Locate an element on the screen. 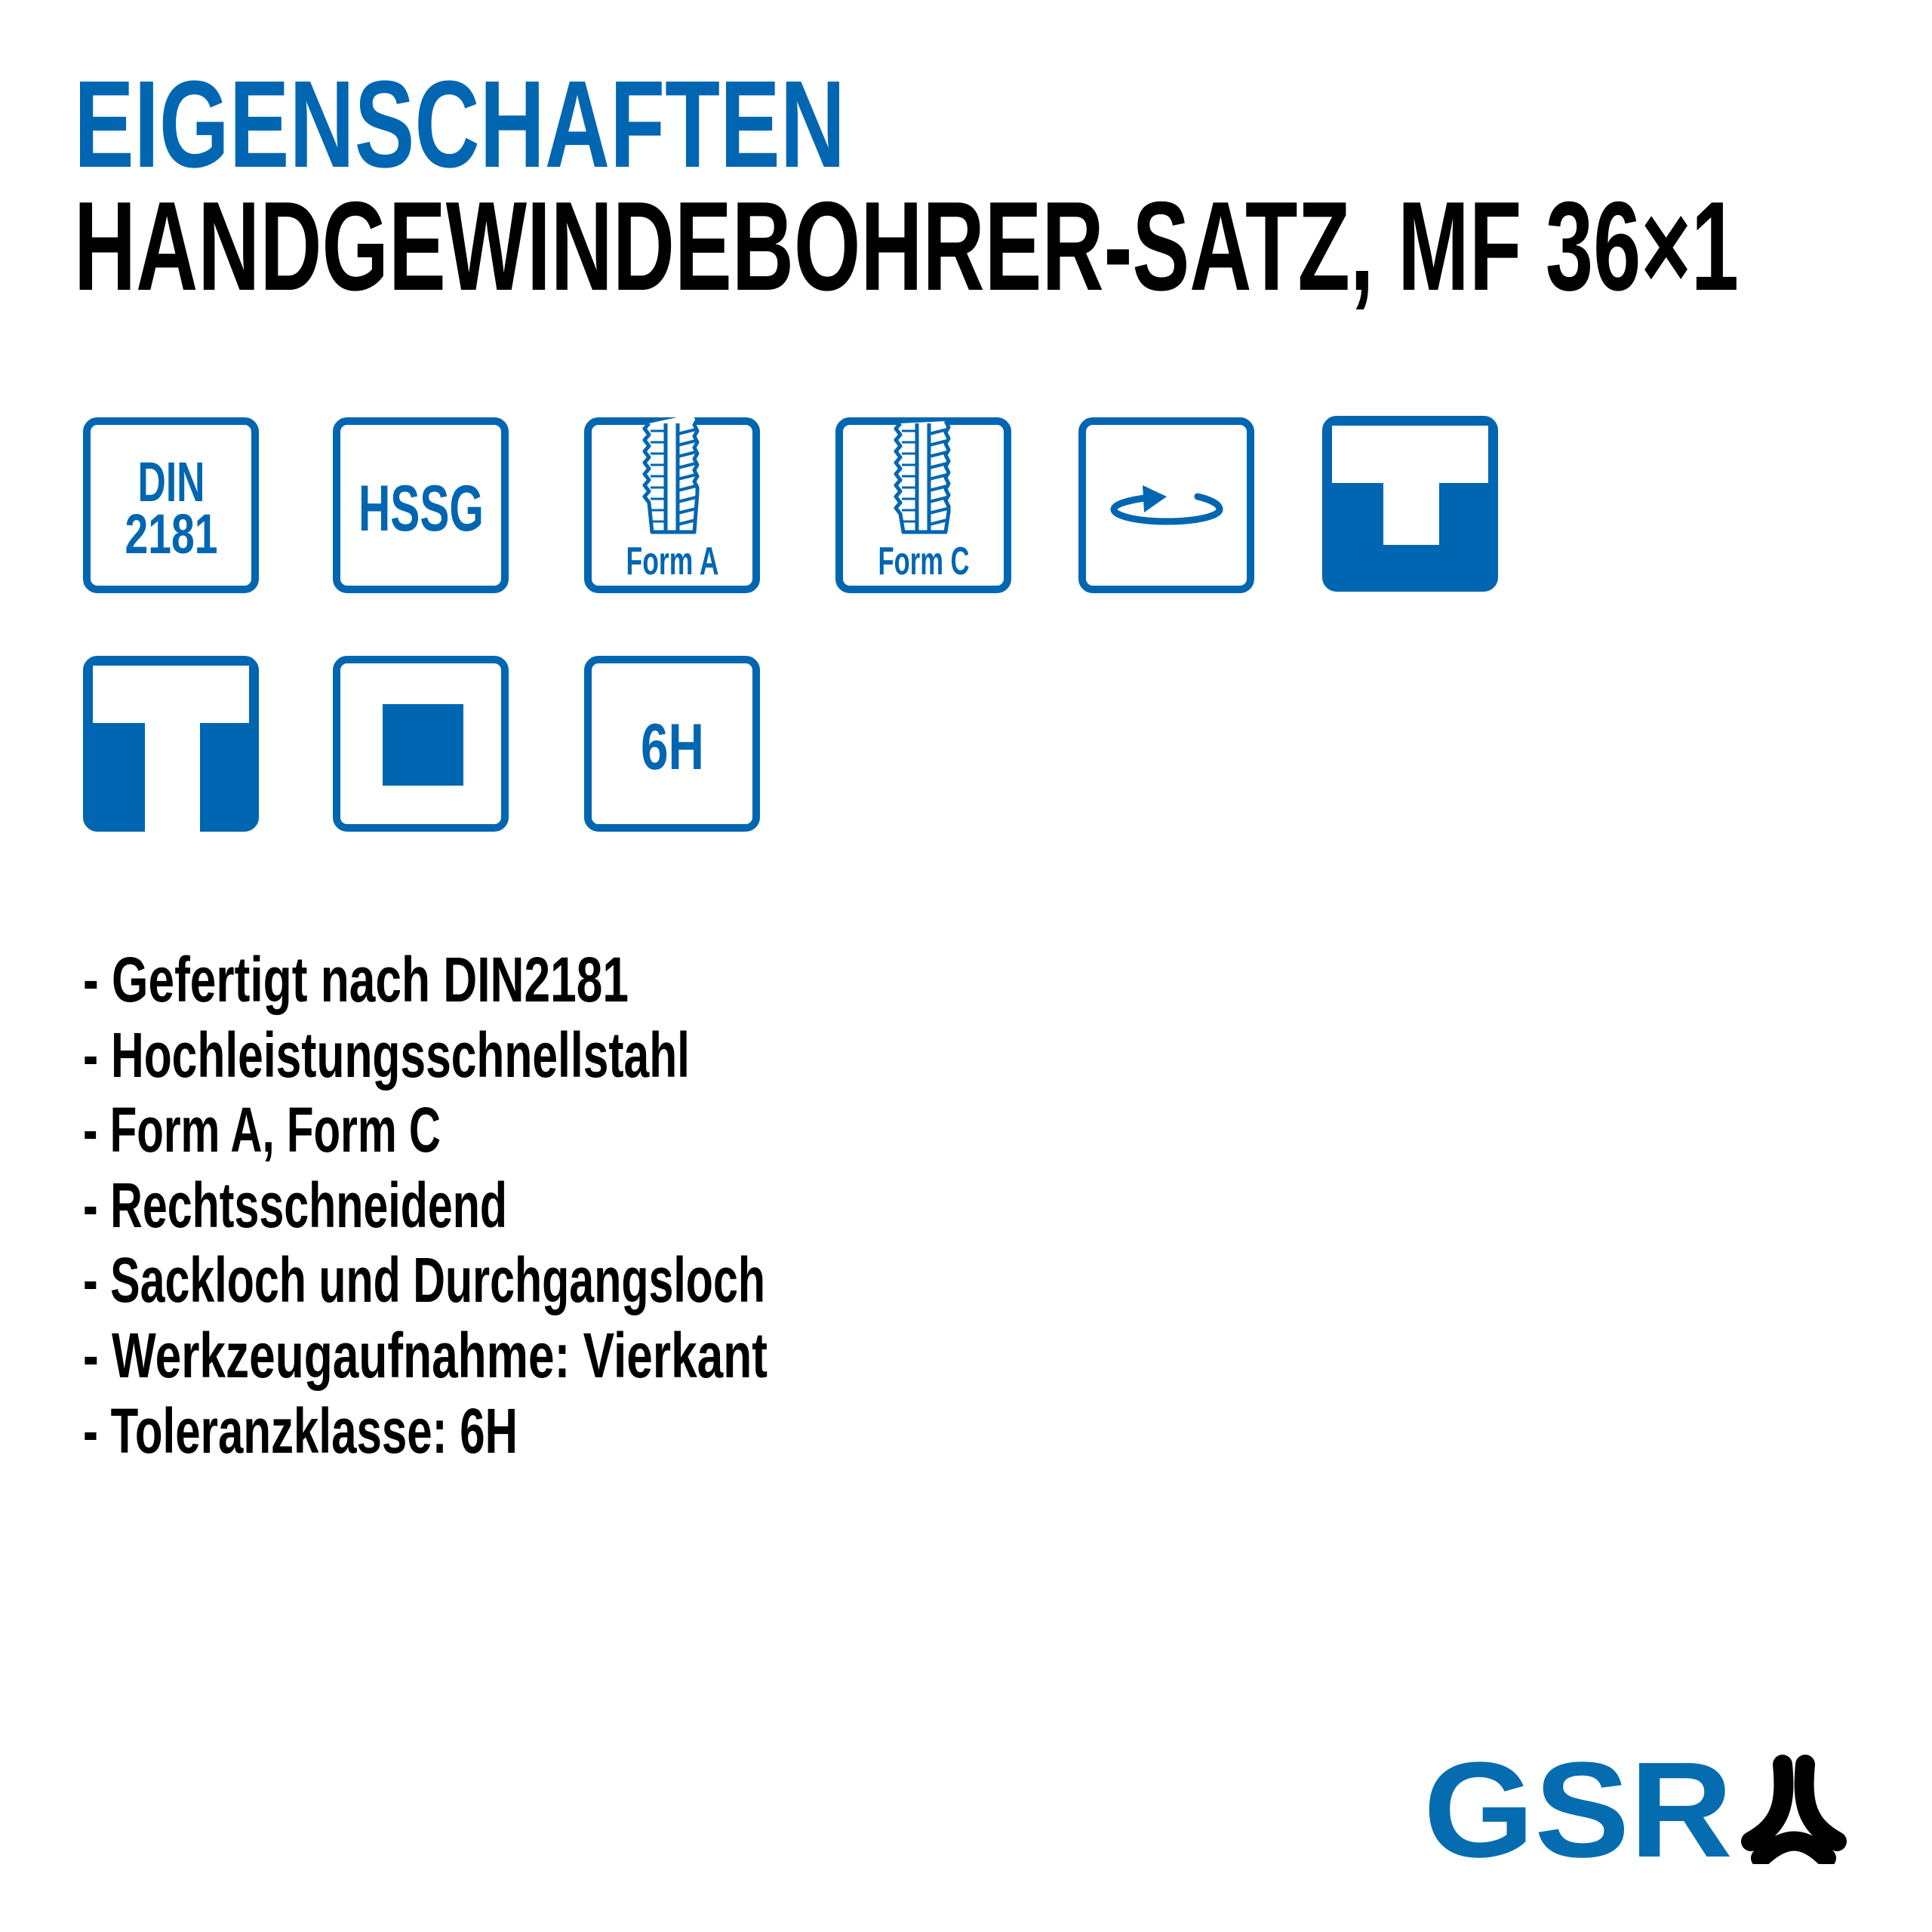 This screenshot has height=1932, width=1932. logo-mark-icon is located at coordinates (1794, 1811).